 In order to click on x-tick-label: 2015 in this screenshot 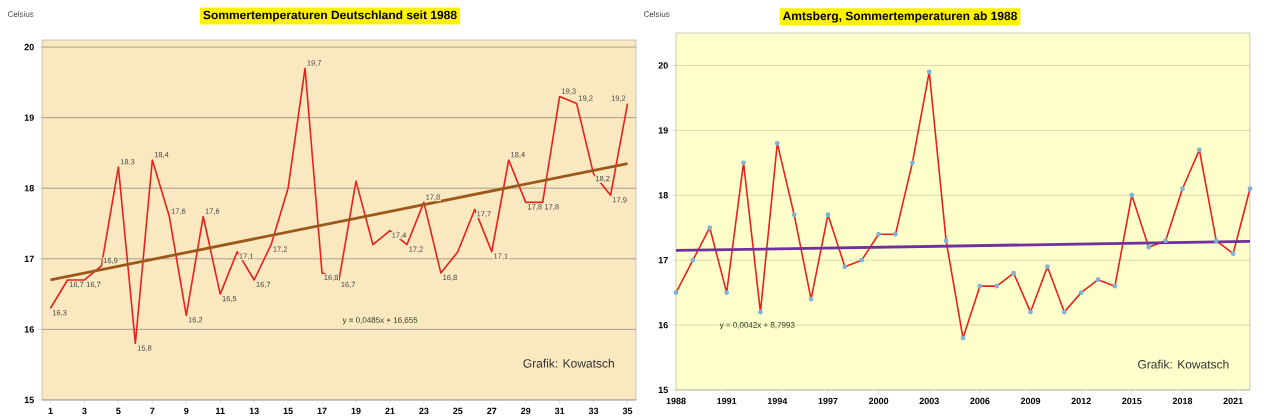, I will do `click(1132, 401)`.